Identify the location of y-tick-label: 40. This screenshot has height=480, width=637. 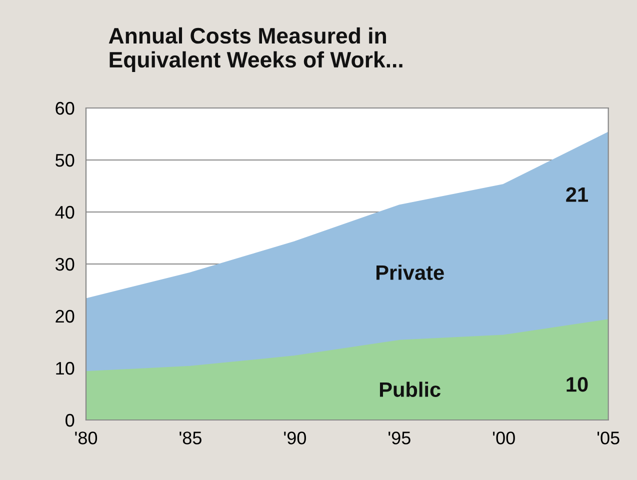
(64, 212).